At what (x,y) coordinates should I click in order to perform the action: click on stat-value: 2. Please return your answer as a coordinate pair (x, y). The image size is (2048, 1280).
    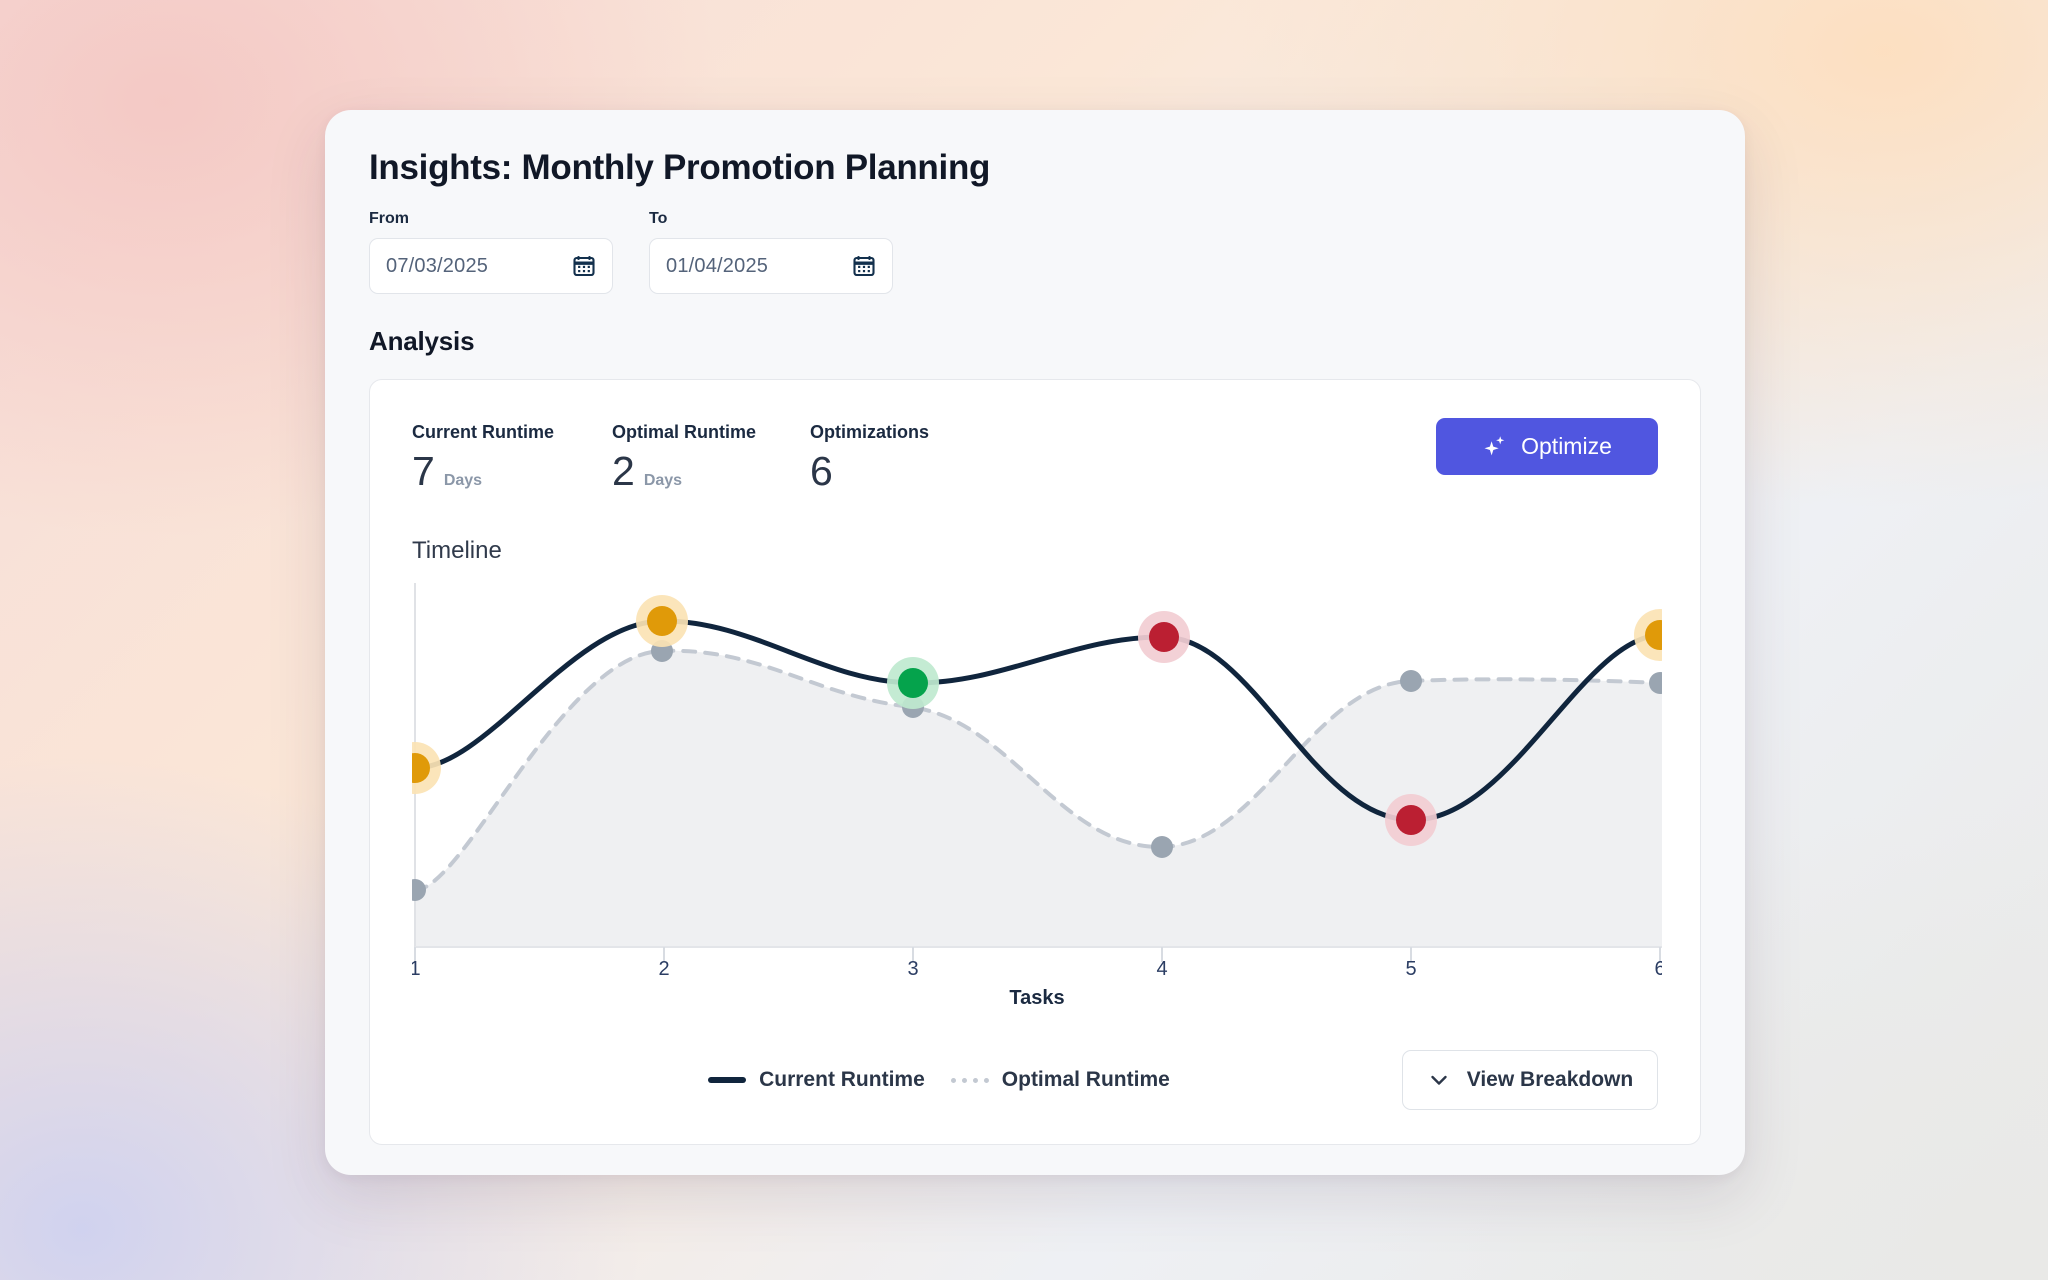
    Looking at the image, I should click on (623, 471).